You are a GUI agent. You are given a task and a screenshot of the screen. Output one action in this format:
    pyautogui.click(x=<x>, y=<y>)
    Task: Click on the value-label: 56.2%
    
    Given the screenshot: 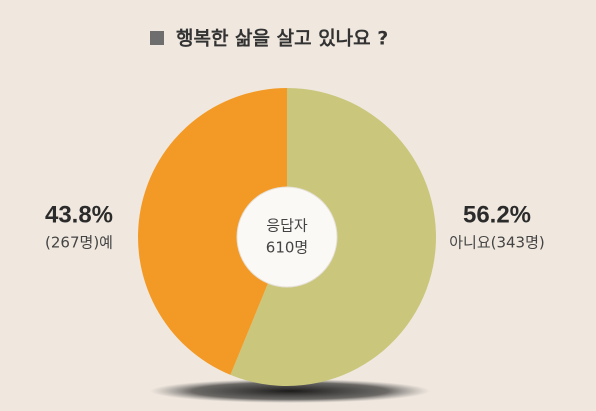 What is the action you would take?
    pyautogui.click(x=497, y=214)
    